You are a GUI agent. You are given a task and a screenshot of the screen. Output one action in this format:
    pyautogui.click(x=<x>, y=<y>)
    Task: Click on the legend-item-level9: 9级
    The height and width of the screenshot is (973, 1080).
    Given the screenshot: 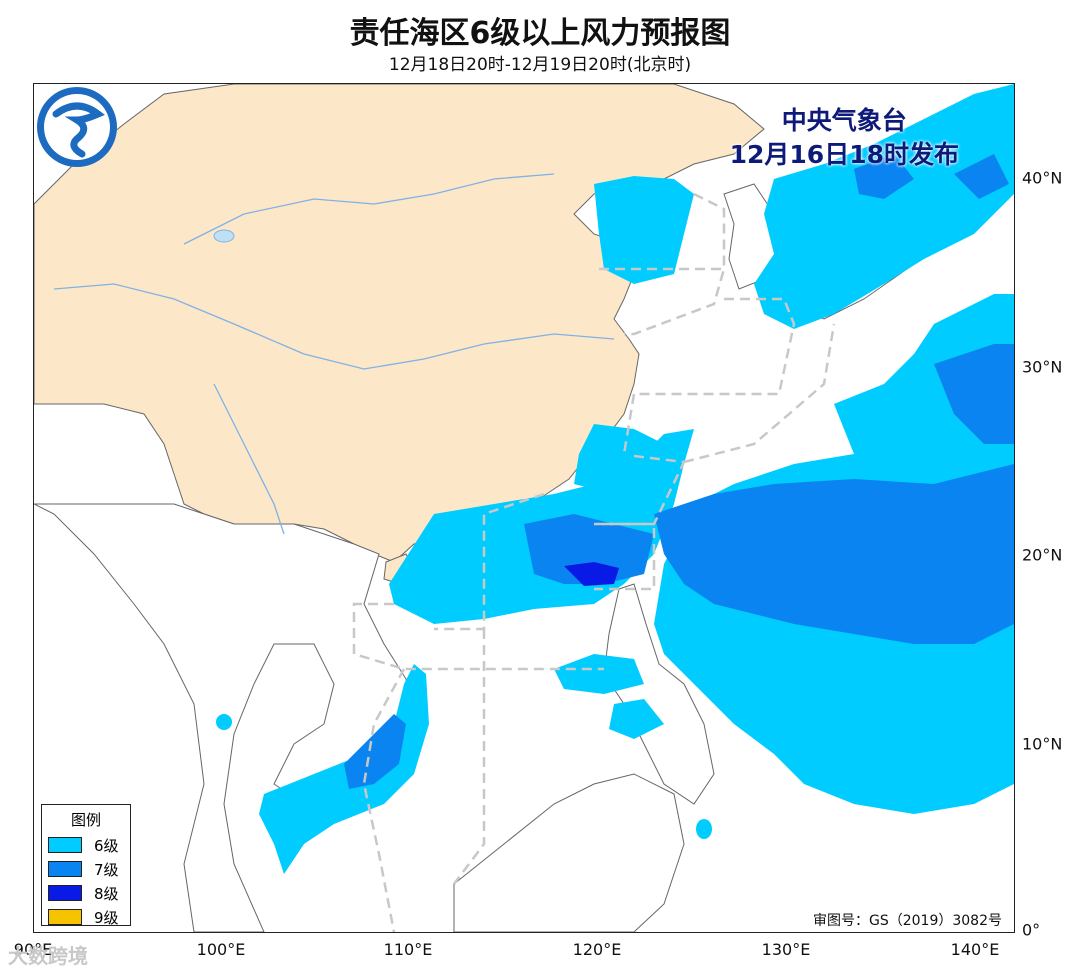 What is the action you would take?
    pyautogui.click(x=86, y=917)
    